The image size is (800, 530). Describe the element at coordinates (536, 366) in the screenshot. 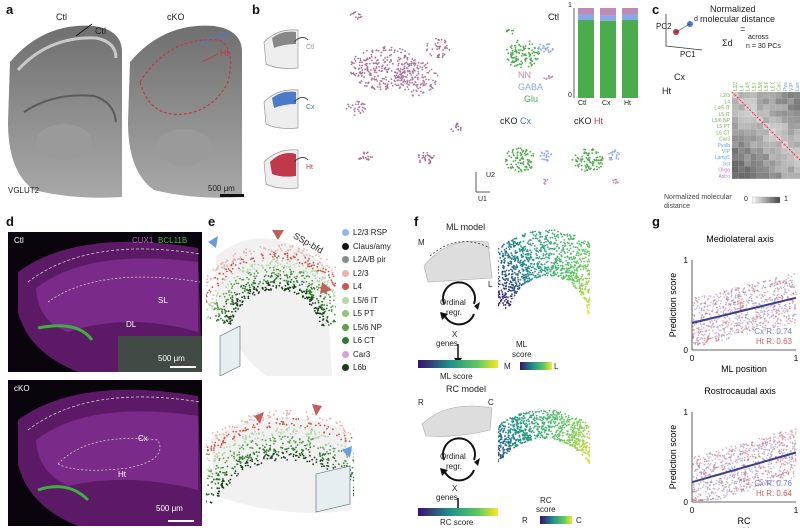

I see `panel-f-ml-scale-bar` at that location.